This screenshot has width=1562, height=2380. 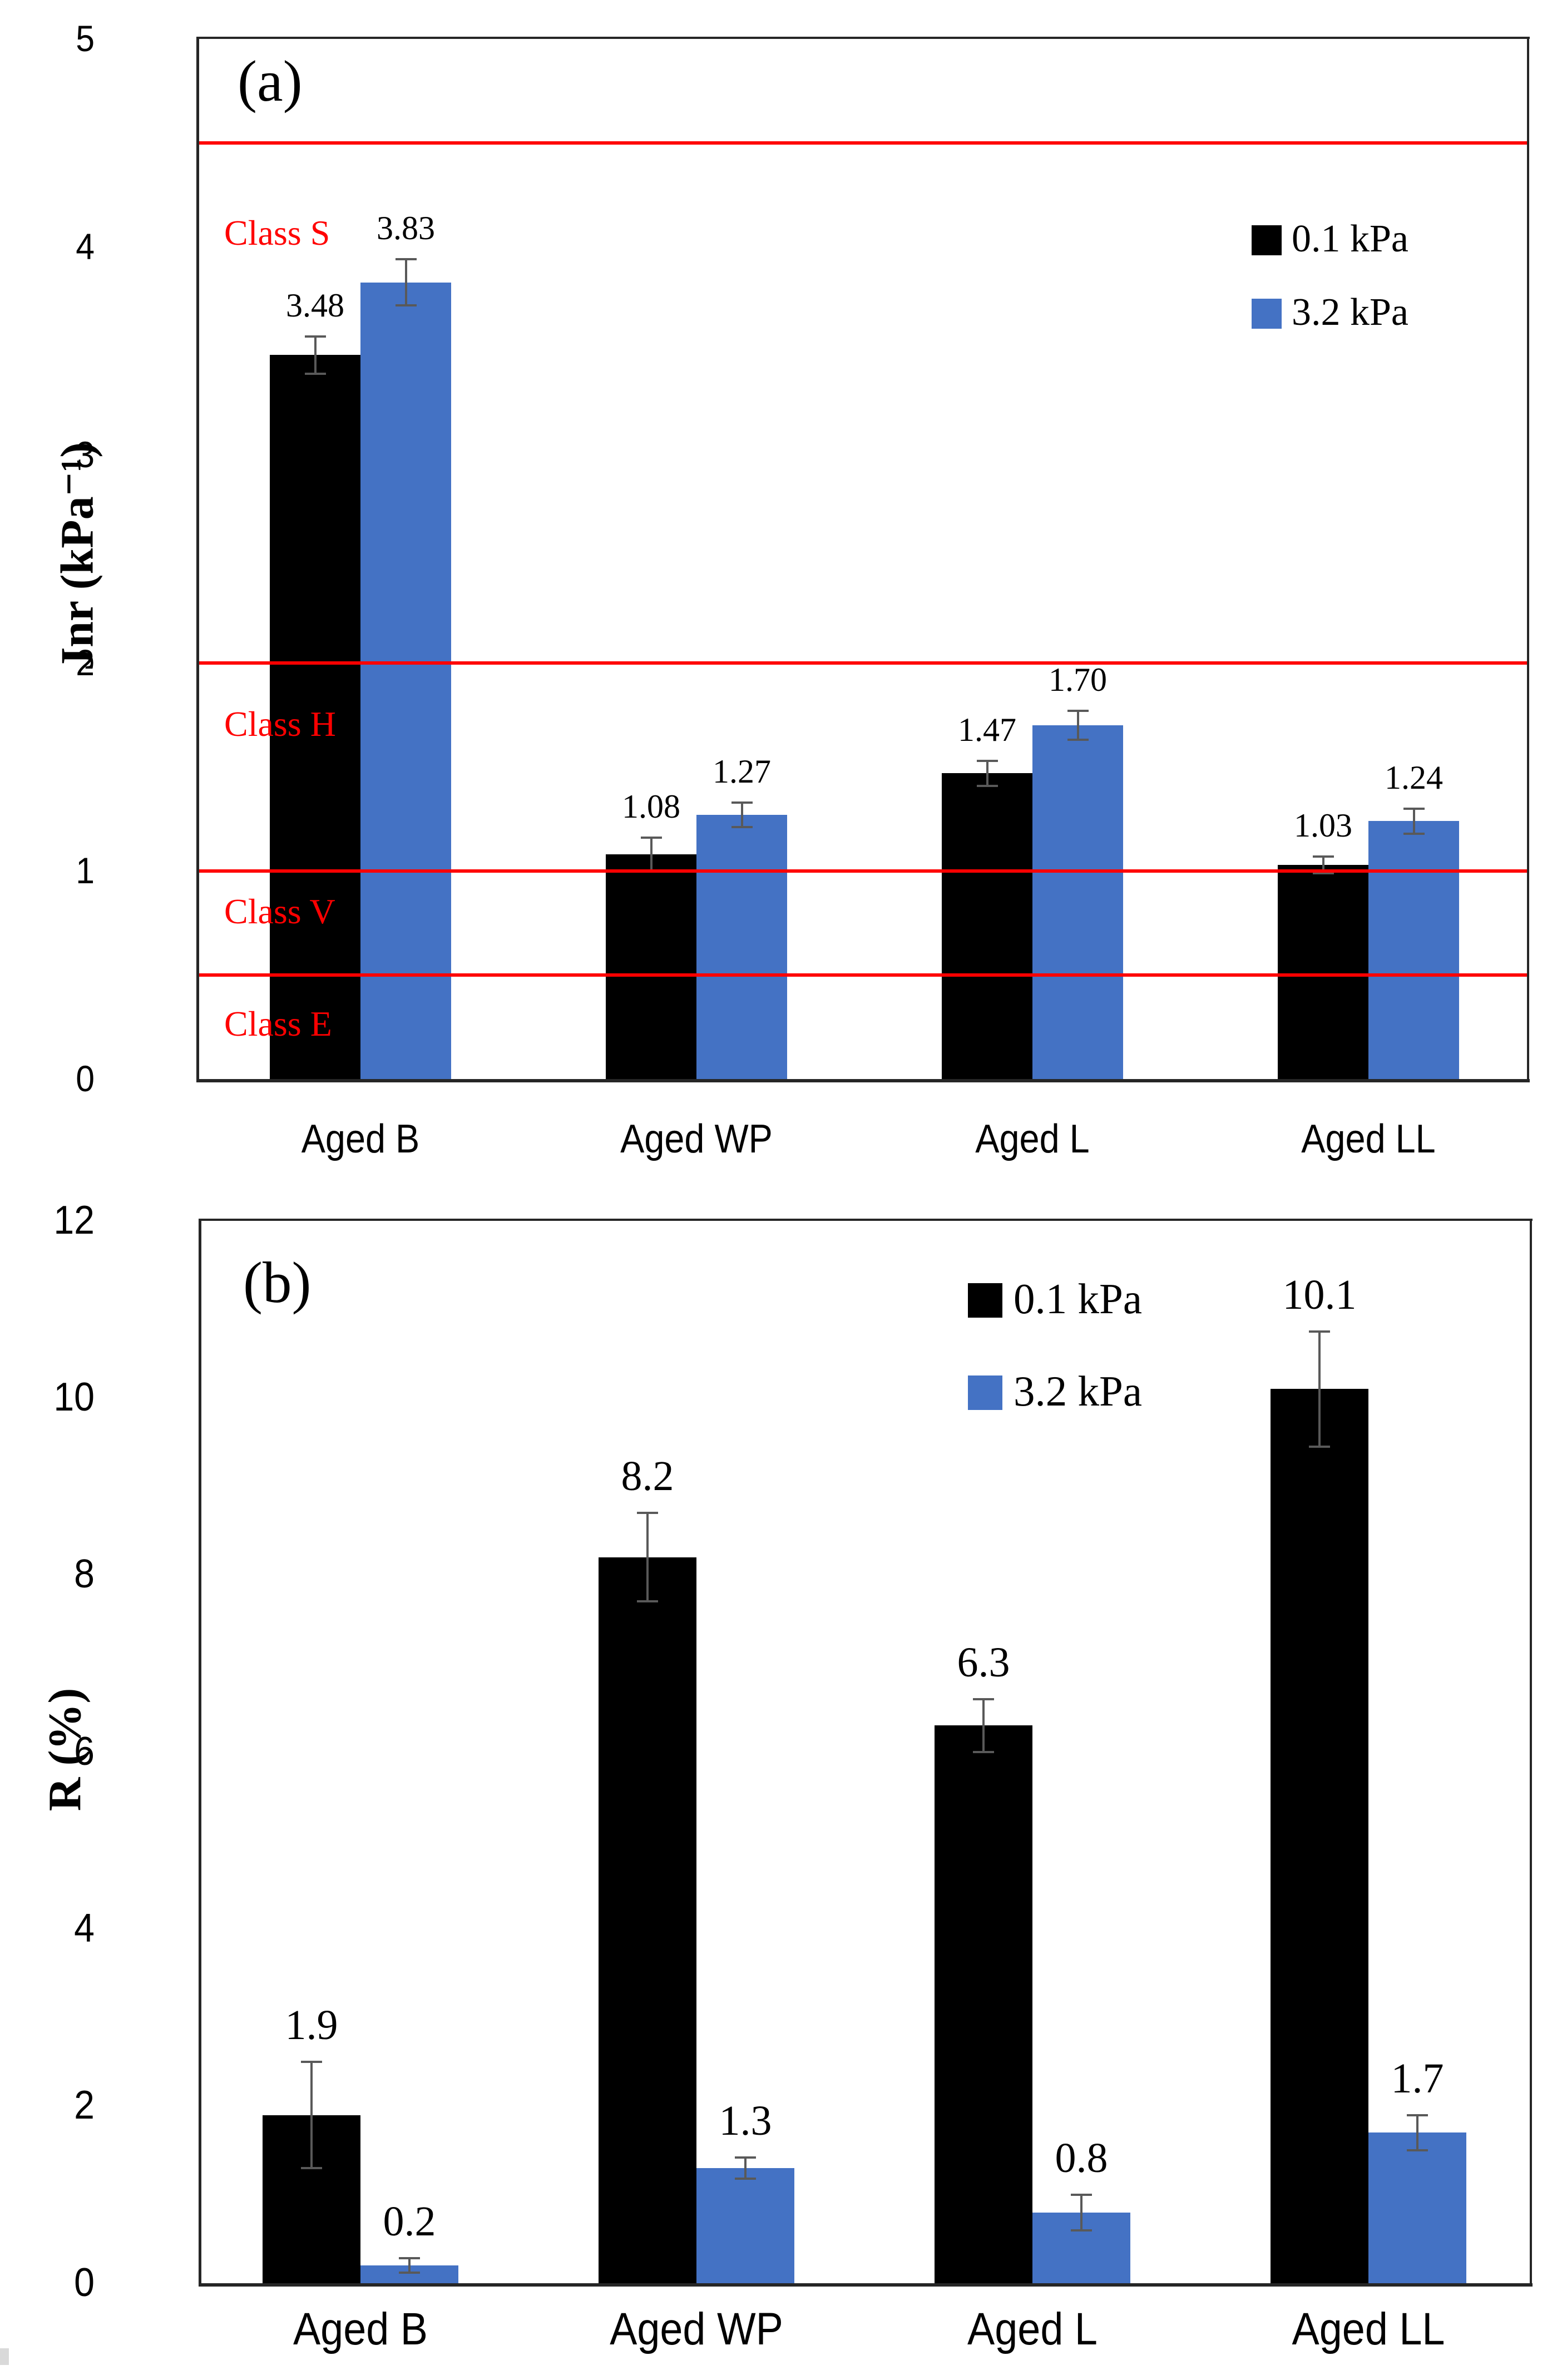 What do you see at coordinates (84, 1751) in the screenshot?
I see `y-tick-label: 6` at bounding box center [84, 1751].